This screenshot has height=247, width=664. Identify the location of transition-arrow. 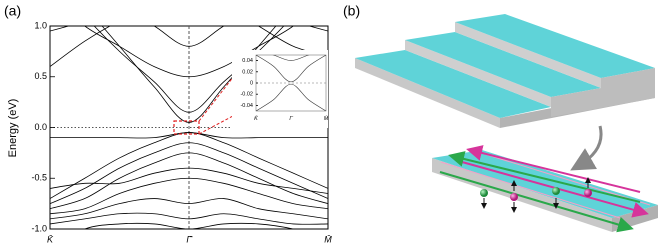
(586, 148).